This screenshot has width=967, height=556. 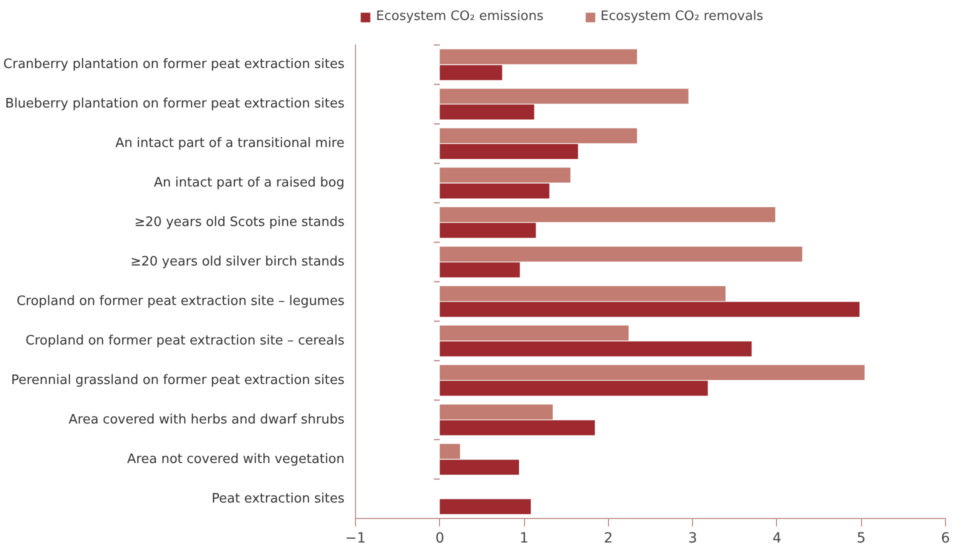 What do you see at coordinates (230, 144) in the screenshot?
I see `y-tick-label: An intact part of a transitional mire` at bounding box center [230, 144].